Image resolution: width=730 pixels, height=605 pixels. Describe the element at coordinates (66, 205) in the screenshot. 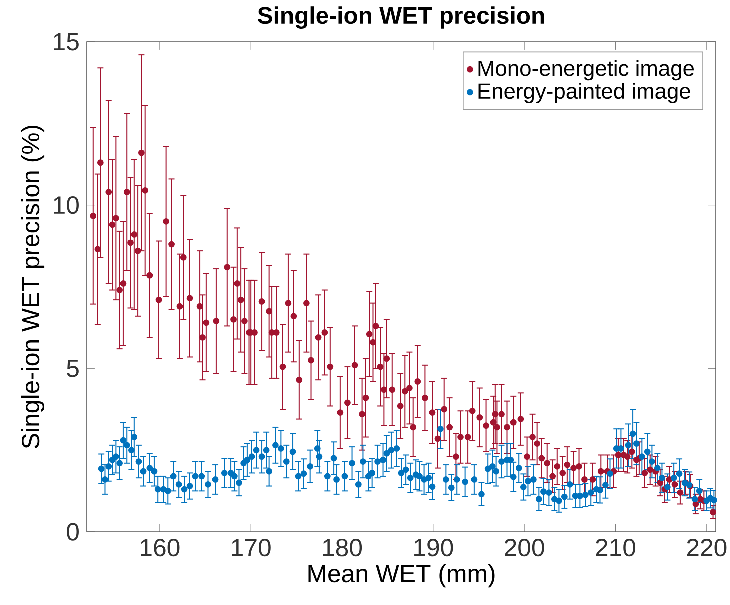

I see `y-tick-label: 10` at that location.